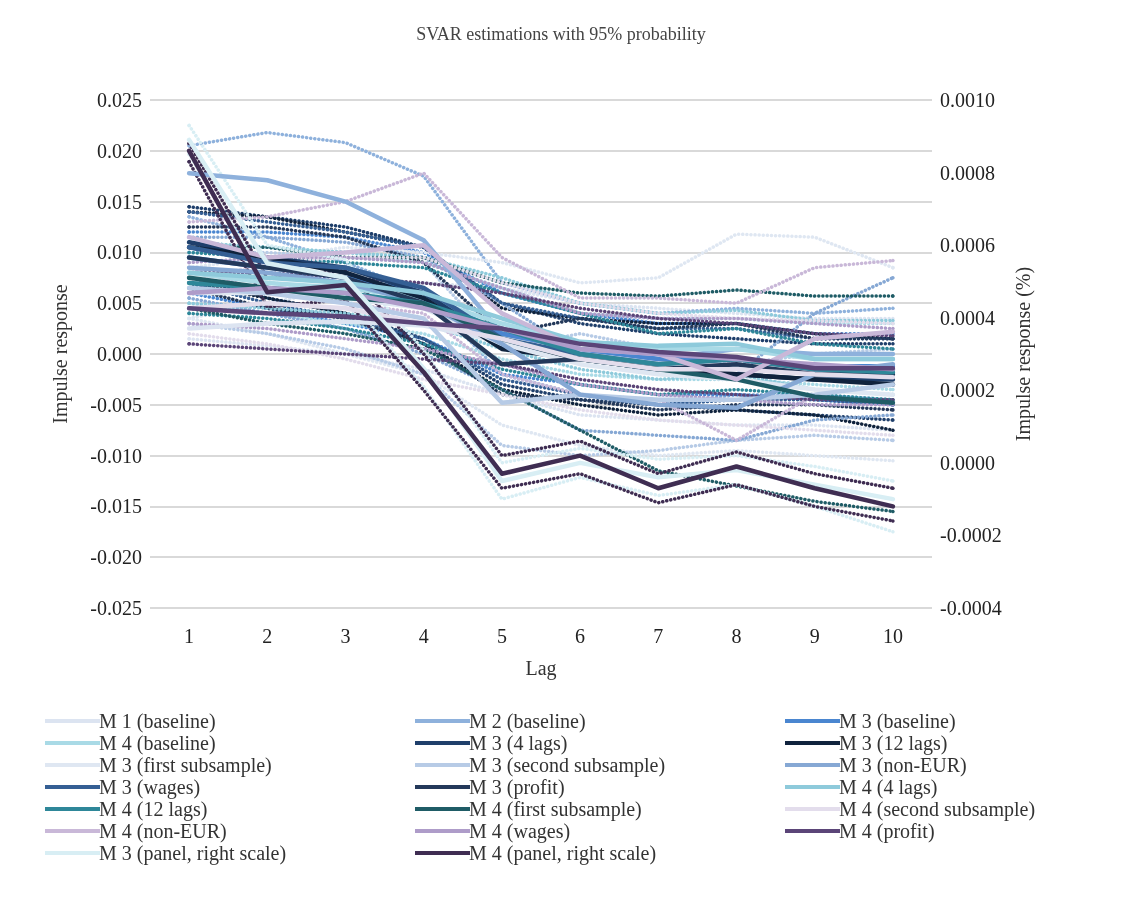  What do you see at coordinates (163, 831) in the screenshot?
I see `legend-label: M 4 (non-EUR)` at bounding box center [163, 831].